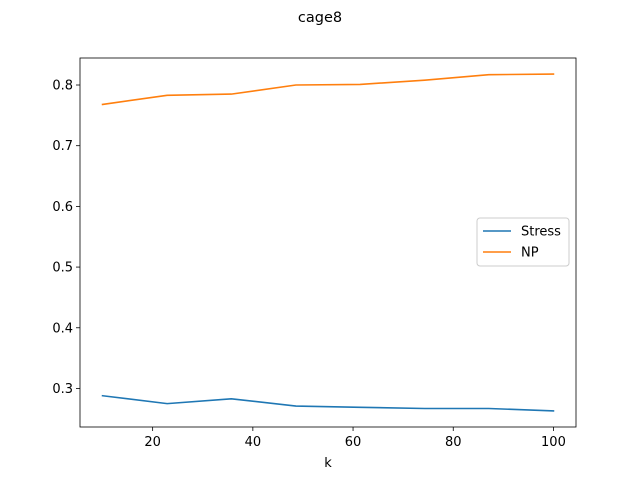 This screenshot has width=640, height=480. I want to click on x-axis: 20 40 60 80 100, so click(355, 438).